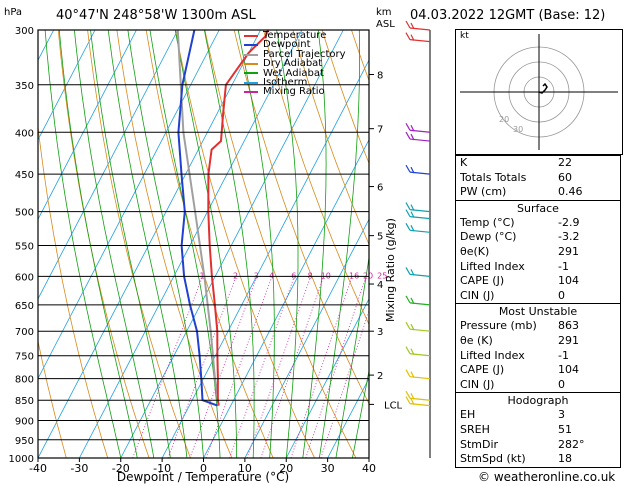 Image resolution: width=629 pixels, height=486 pixels. What do you see at coordinates (563, 355) in the screenshot?
I see `most-unstable-value: -1` at bounding box center [563, 355].